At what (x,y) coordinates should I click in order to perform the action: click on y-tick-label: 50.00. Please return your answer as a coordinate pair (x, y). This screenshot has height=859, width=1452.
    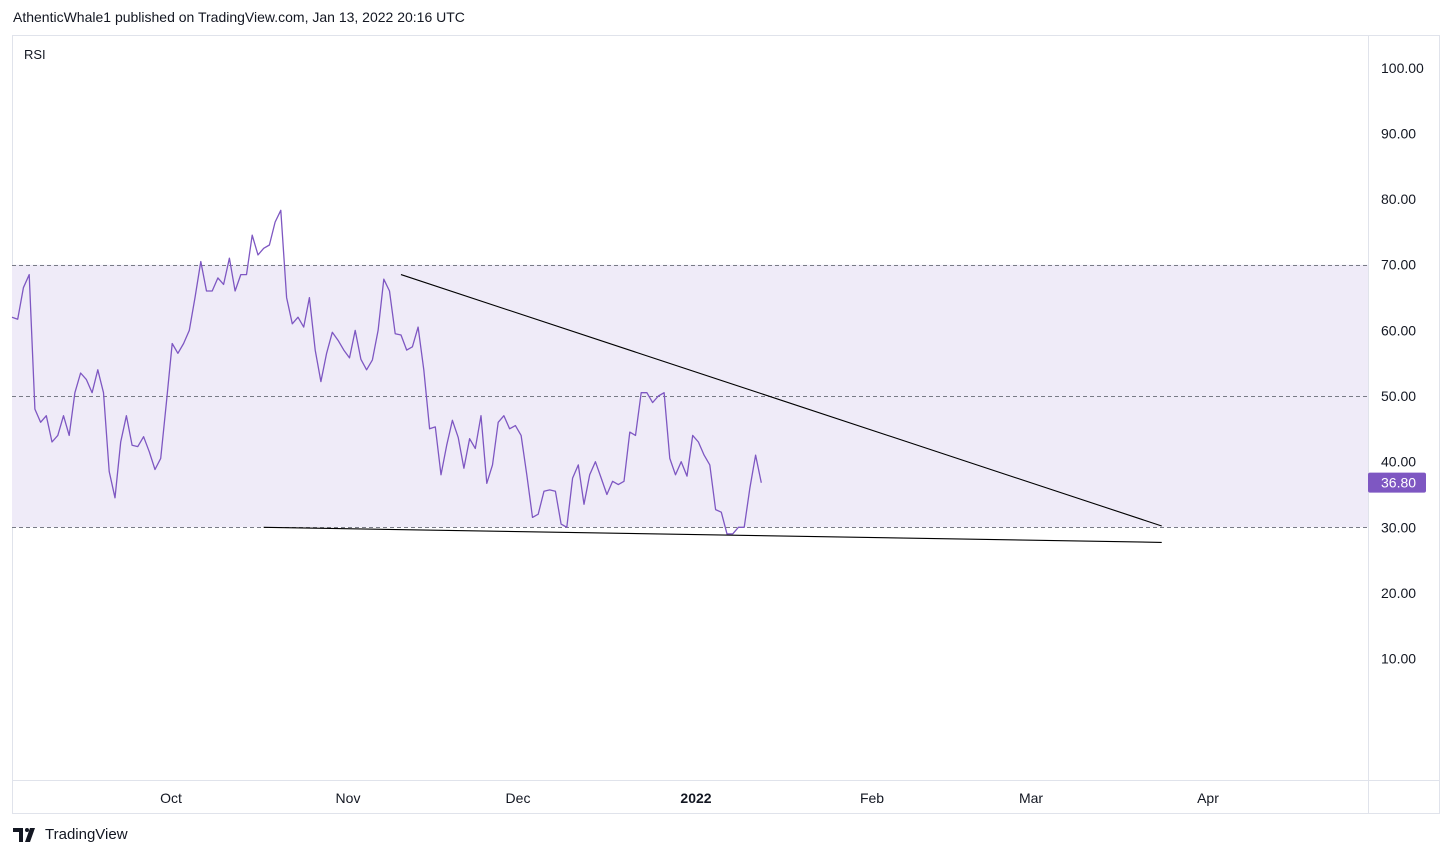
    Looking at the image, I should click on (1398, 396).